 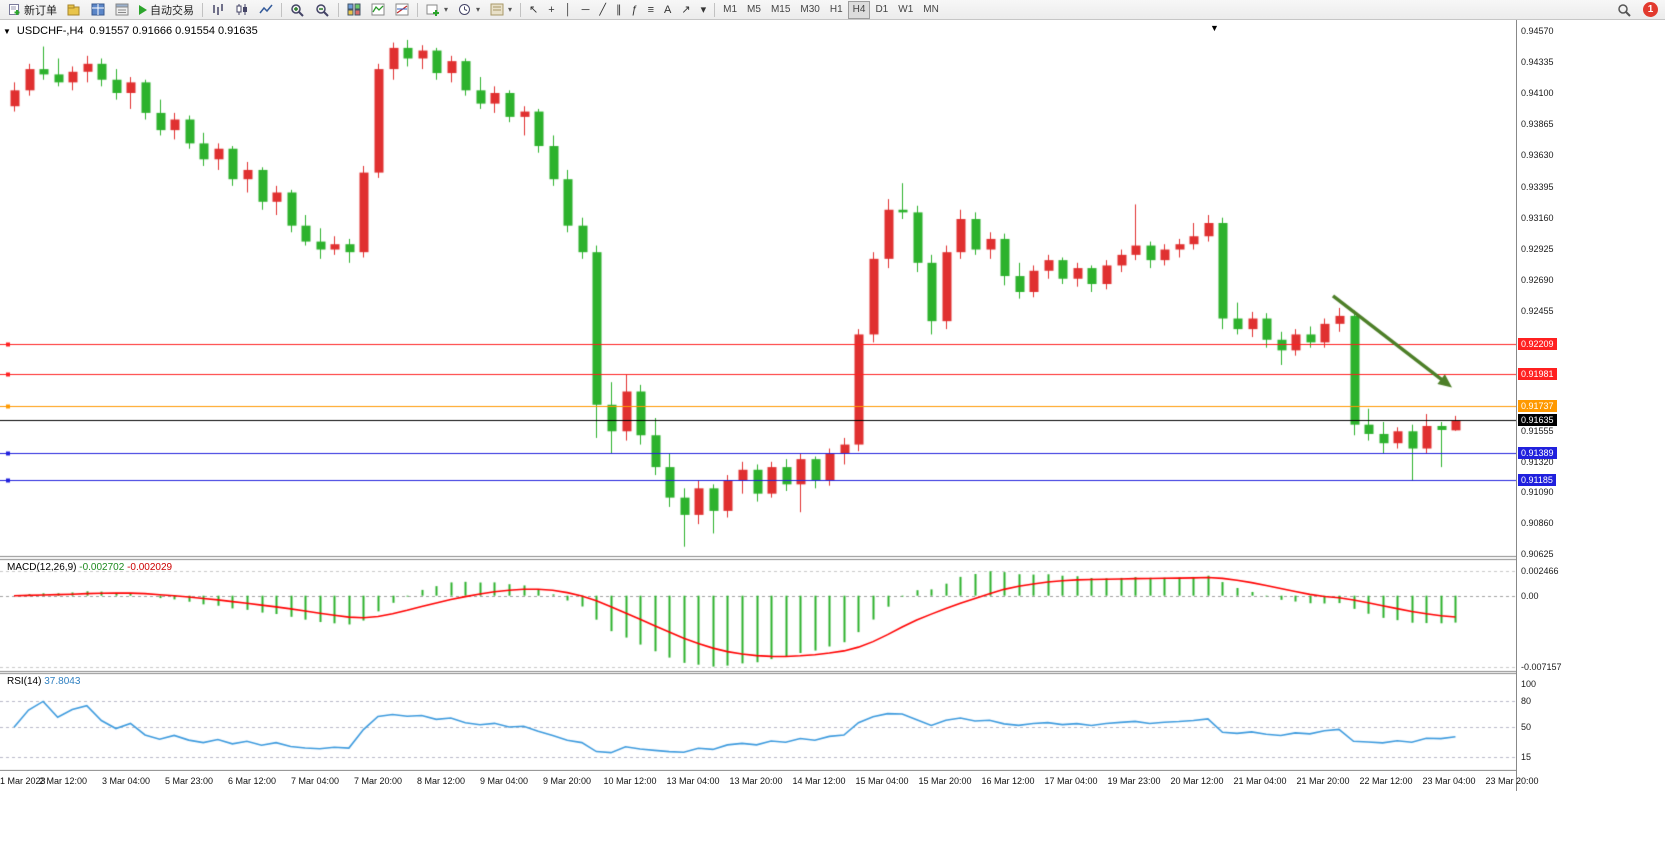 I want to click on clock-icon, so click(x=465, y=9).